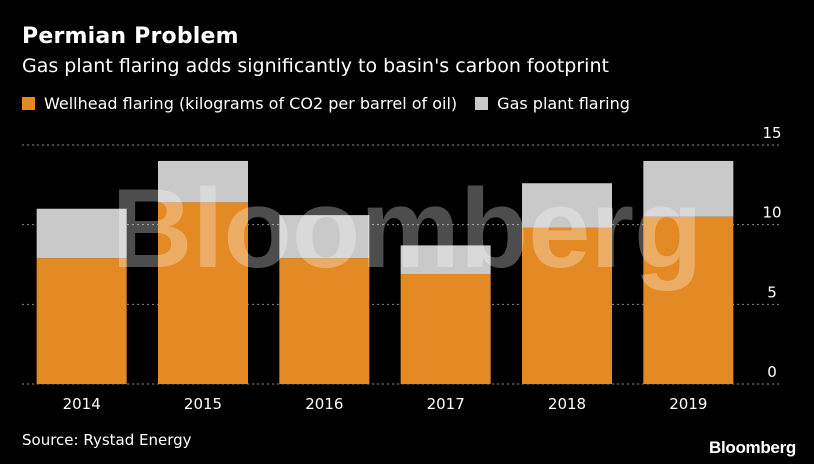 The width and height of the screenshot is (814, 464). What do you see at coordinates (771, 213) in the screenshot?
I see `y-tick-label: 10` at bounding box center [771, 213].